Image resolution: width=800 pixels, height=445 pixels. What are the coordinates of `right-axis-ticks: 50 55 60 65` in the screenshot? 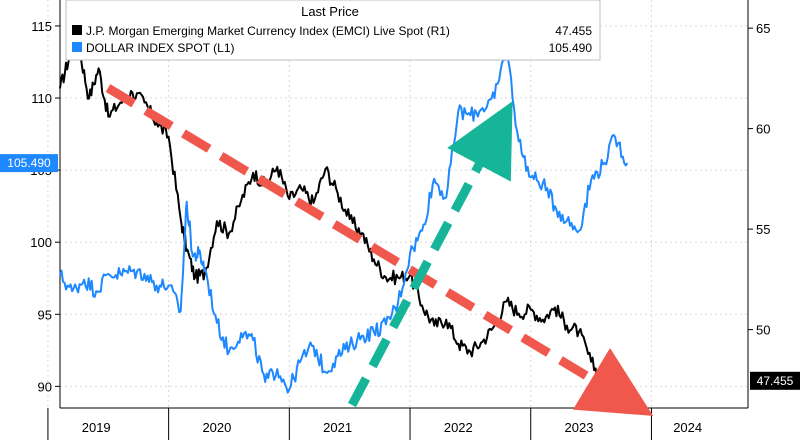 It's located at (759, 179).